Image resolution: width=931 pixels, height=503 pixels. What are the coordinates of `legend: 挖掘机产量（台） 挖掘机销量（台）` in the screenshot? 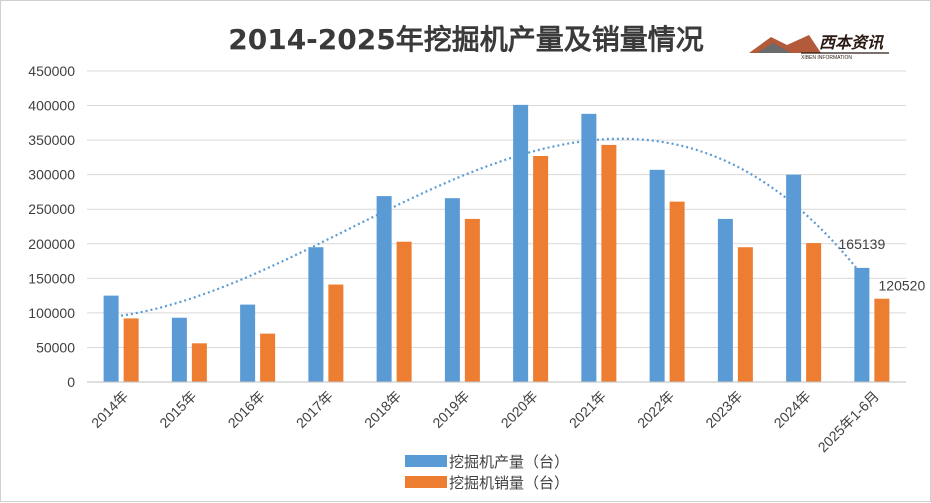 It's located at (487, 472).